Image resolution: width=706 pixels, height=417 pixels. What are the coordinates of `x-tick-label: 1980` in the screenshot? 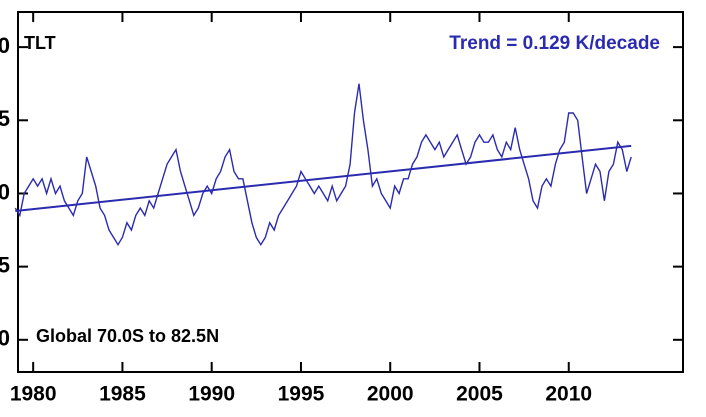 It's located at (33, 394).